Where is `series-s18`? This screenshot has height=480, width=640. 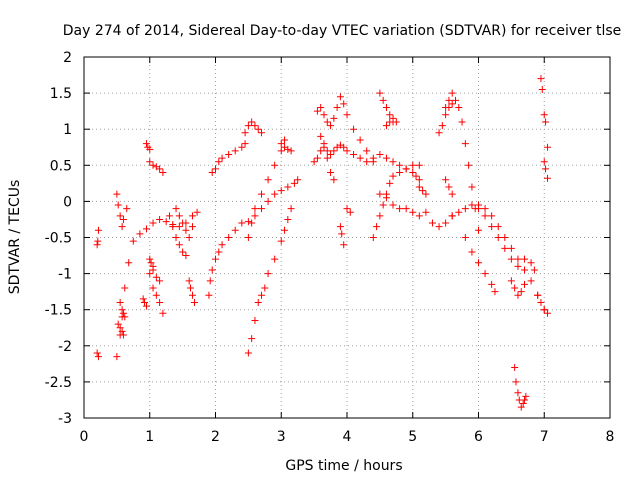
series-s18 is located at coordinates (253, 127).